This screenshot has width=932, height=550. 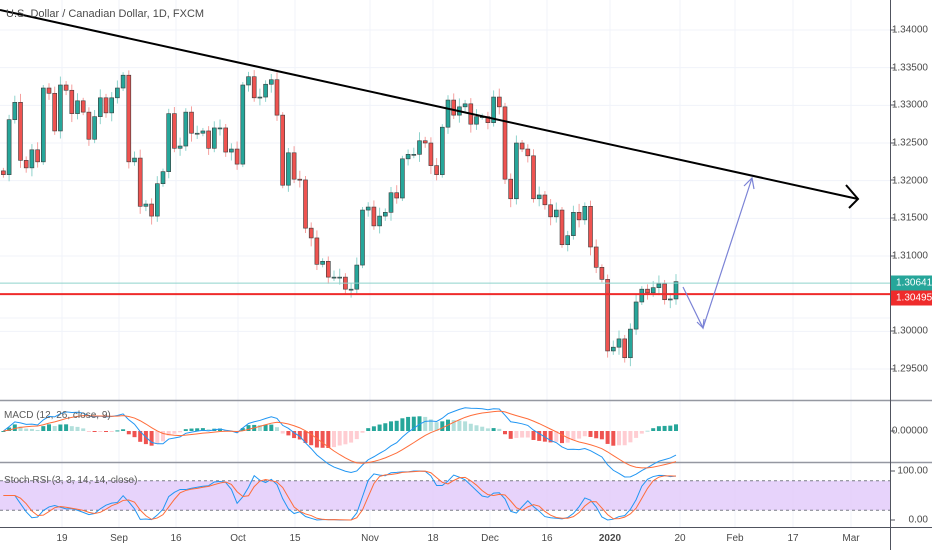 What do you see at coordinates (370, 538) in the screenshot?
I see `time-axis-label: Nov` at bounding box center [370, 538].